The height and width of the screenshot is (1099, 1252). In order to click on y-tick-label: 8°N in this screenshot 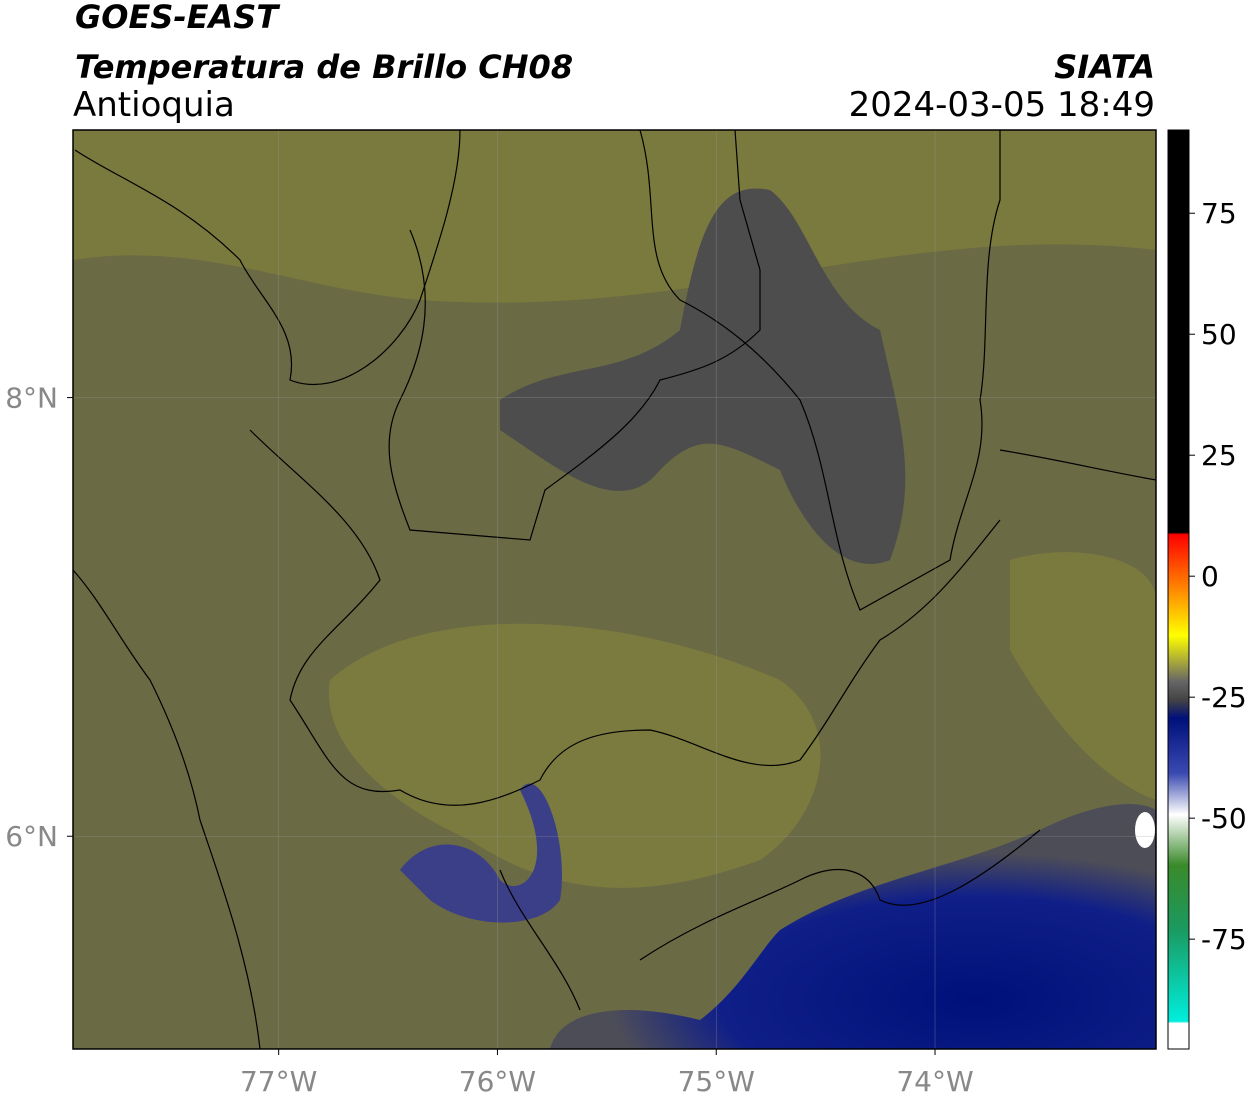, I will do `click(31, 398)`.